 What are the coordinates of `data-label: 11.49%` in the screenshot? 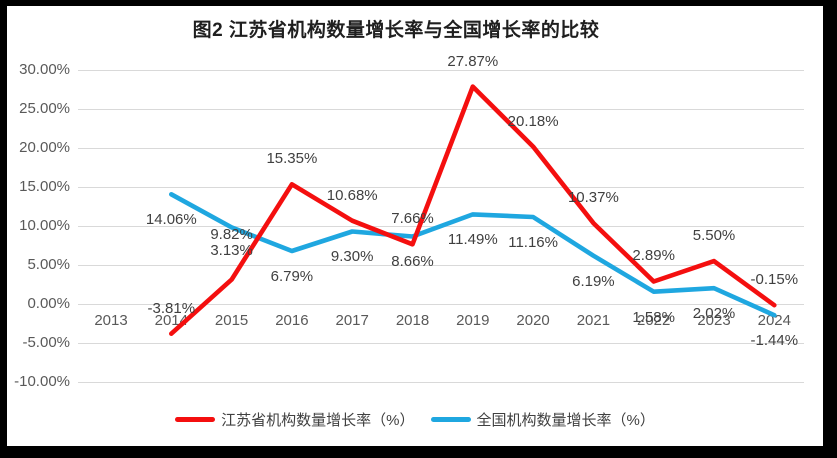 It's located at (472, 240).